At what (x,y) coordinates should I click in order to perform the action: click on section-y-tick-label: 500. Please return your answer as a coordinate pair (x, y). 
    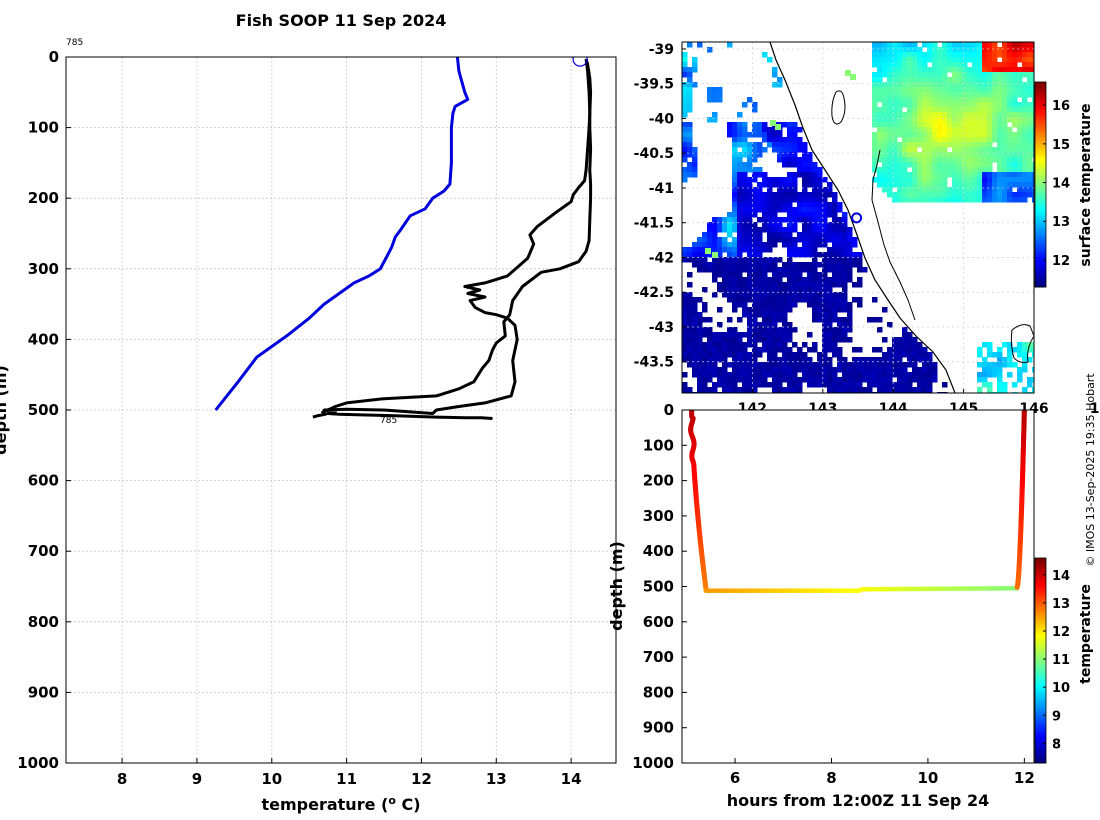
    Looking at the image, I should click on (658, 587).